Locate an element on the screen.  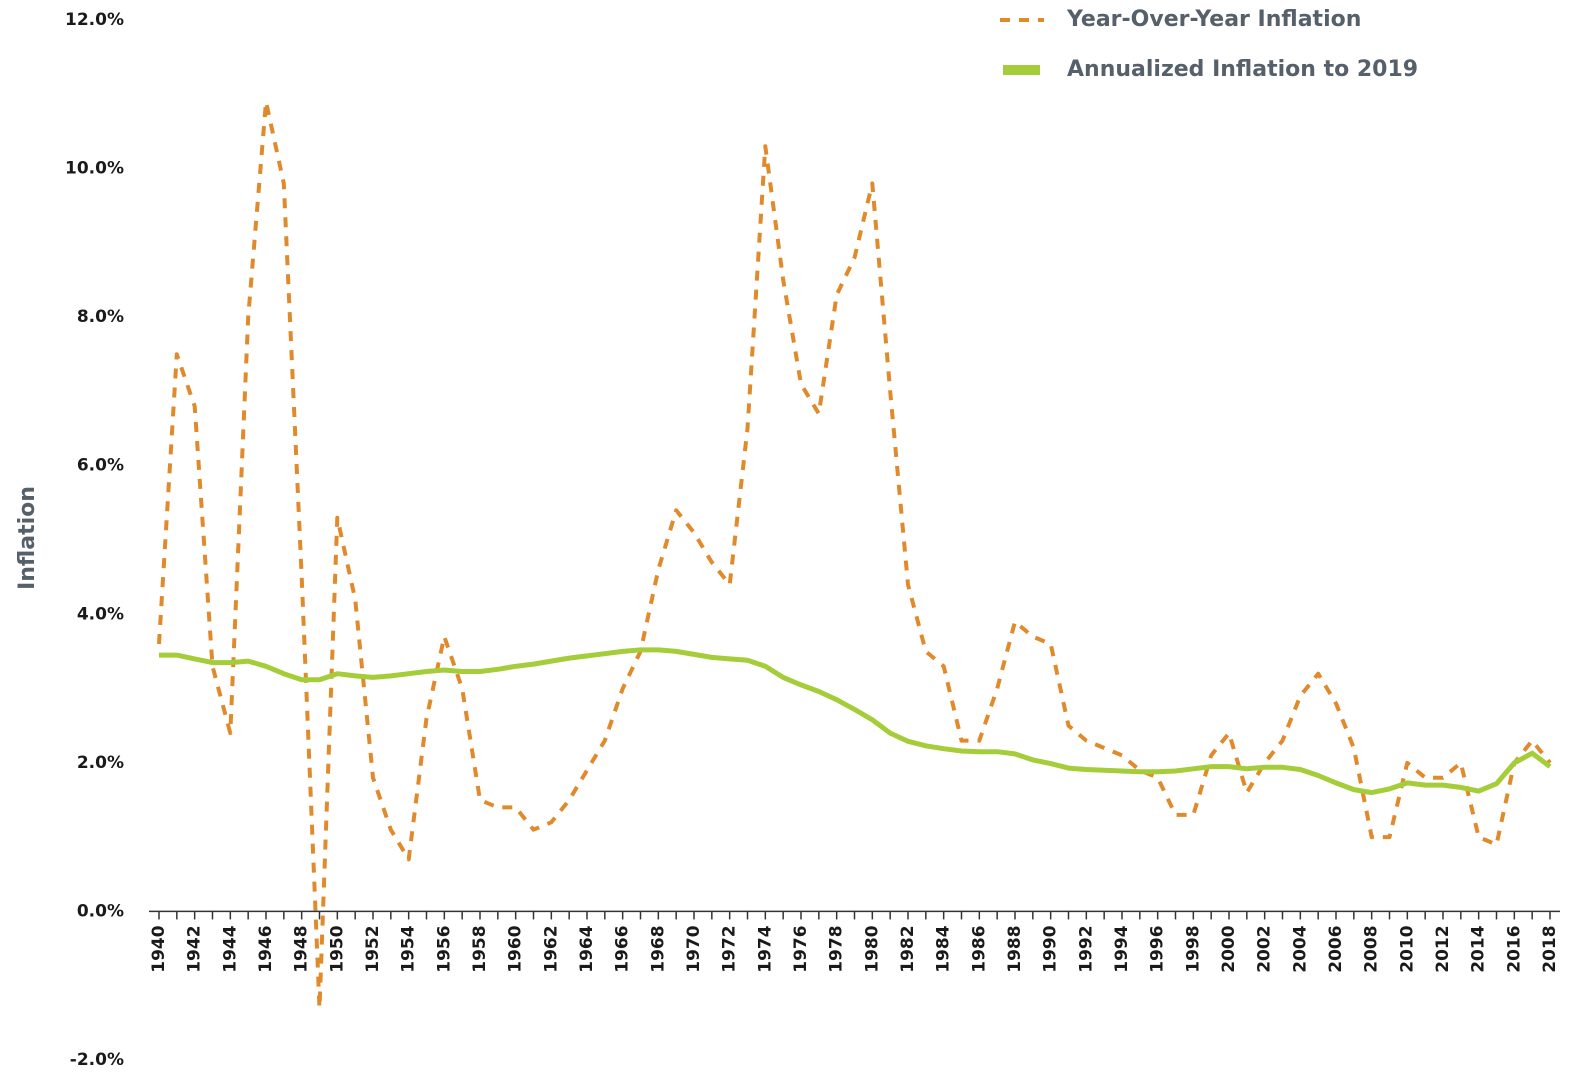
x-tick-label: 1968 is located at coordinates (658, 948).